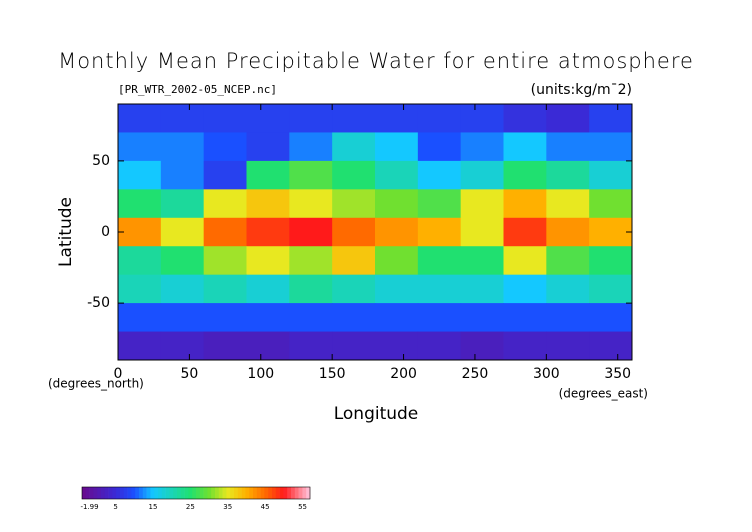  Describe the element at coordinates (227, 507) in the screenshot. I see `colorbar-tick-label: 35` at that location.